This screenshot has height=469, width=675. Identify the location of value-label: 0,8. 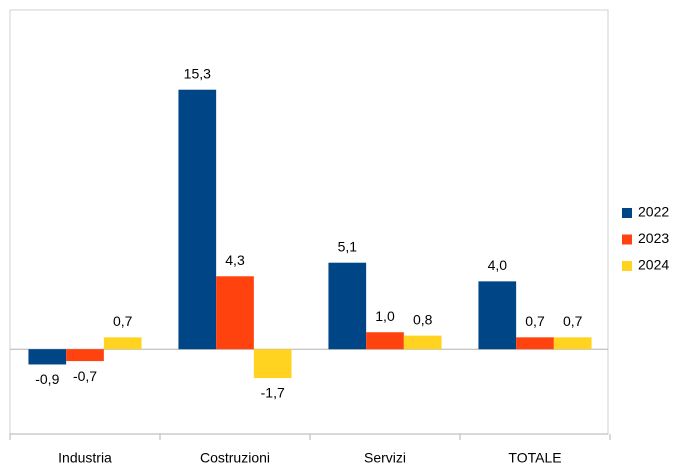
(423, 319).